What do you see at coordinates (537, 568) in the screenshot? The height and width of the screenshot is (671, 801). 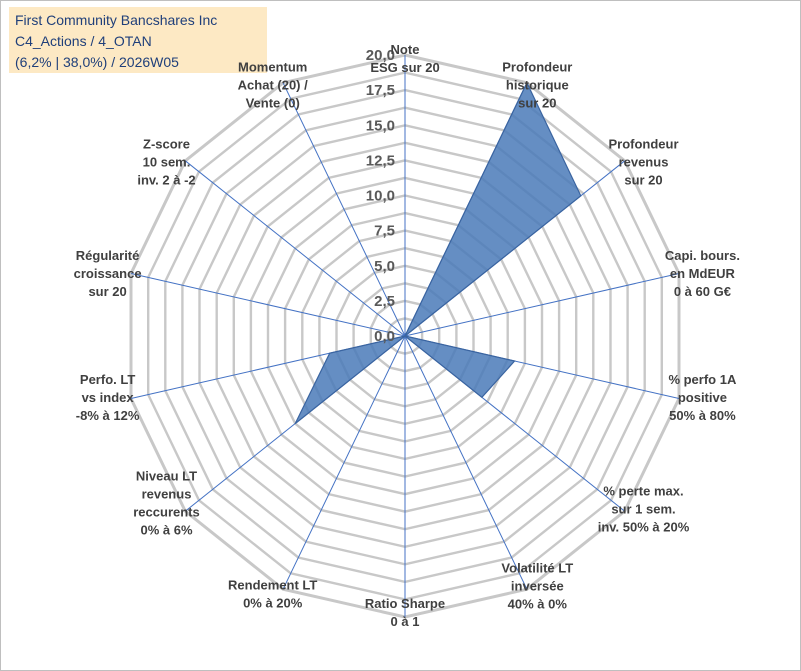 I see `axis-label: Volatilité LT` at bounding box center [537, 568].